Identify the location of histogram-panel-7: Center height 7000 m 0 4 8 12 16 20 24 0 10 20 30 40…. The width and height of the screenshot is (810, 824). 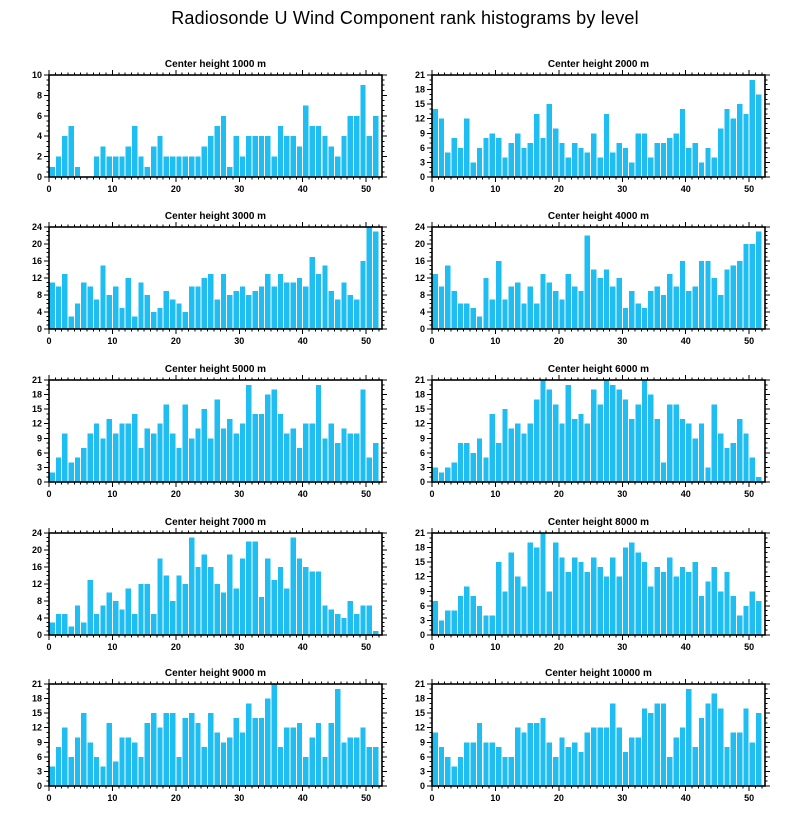
(202, 589).